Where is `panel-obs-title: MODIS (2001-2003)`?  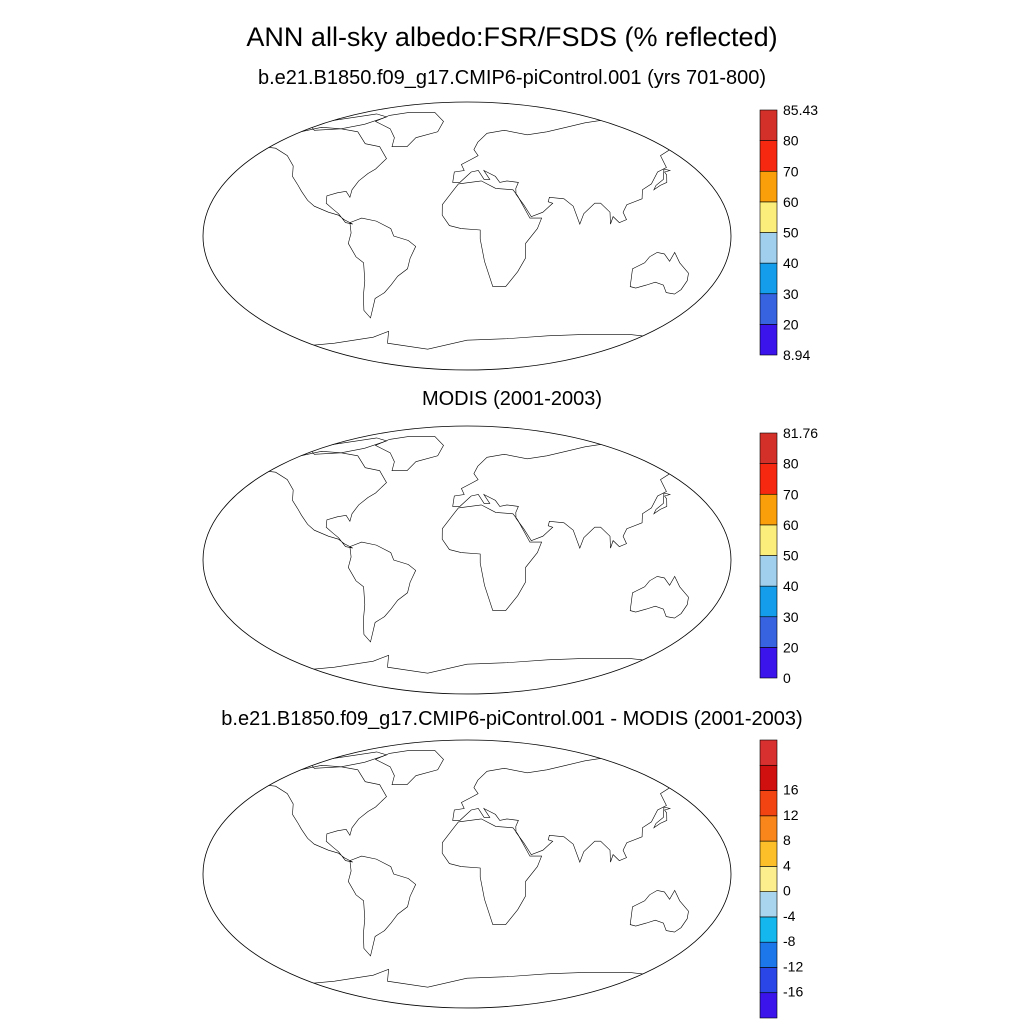 panel-obs-title: MODIS (2001-2003) is located at coordinates (512, 399).